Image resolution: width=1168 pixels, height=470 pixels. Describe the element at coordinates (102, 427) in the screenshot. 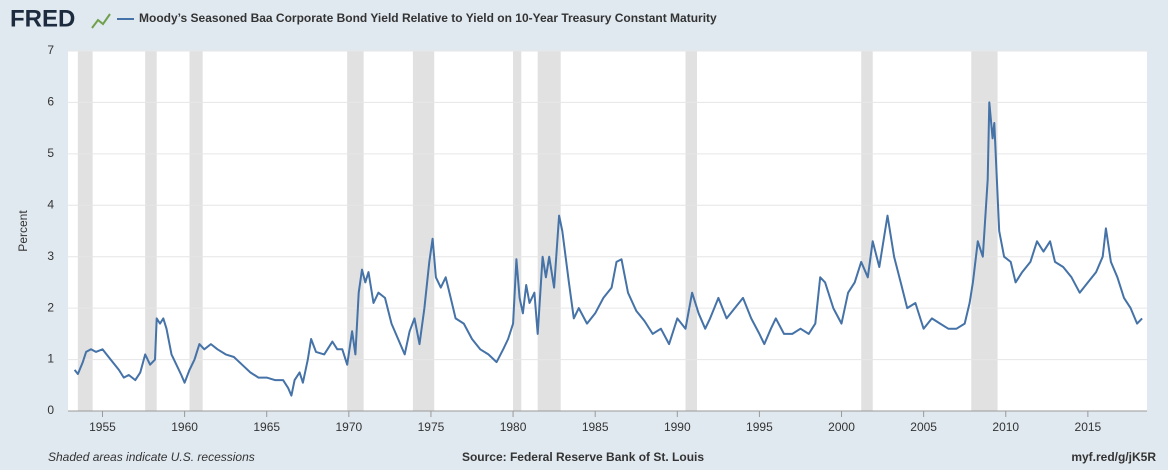

I see `x-tick-label: 1955` at that location.